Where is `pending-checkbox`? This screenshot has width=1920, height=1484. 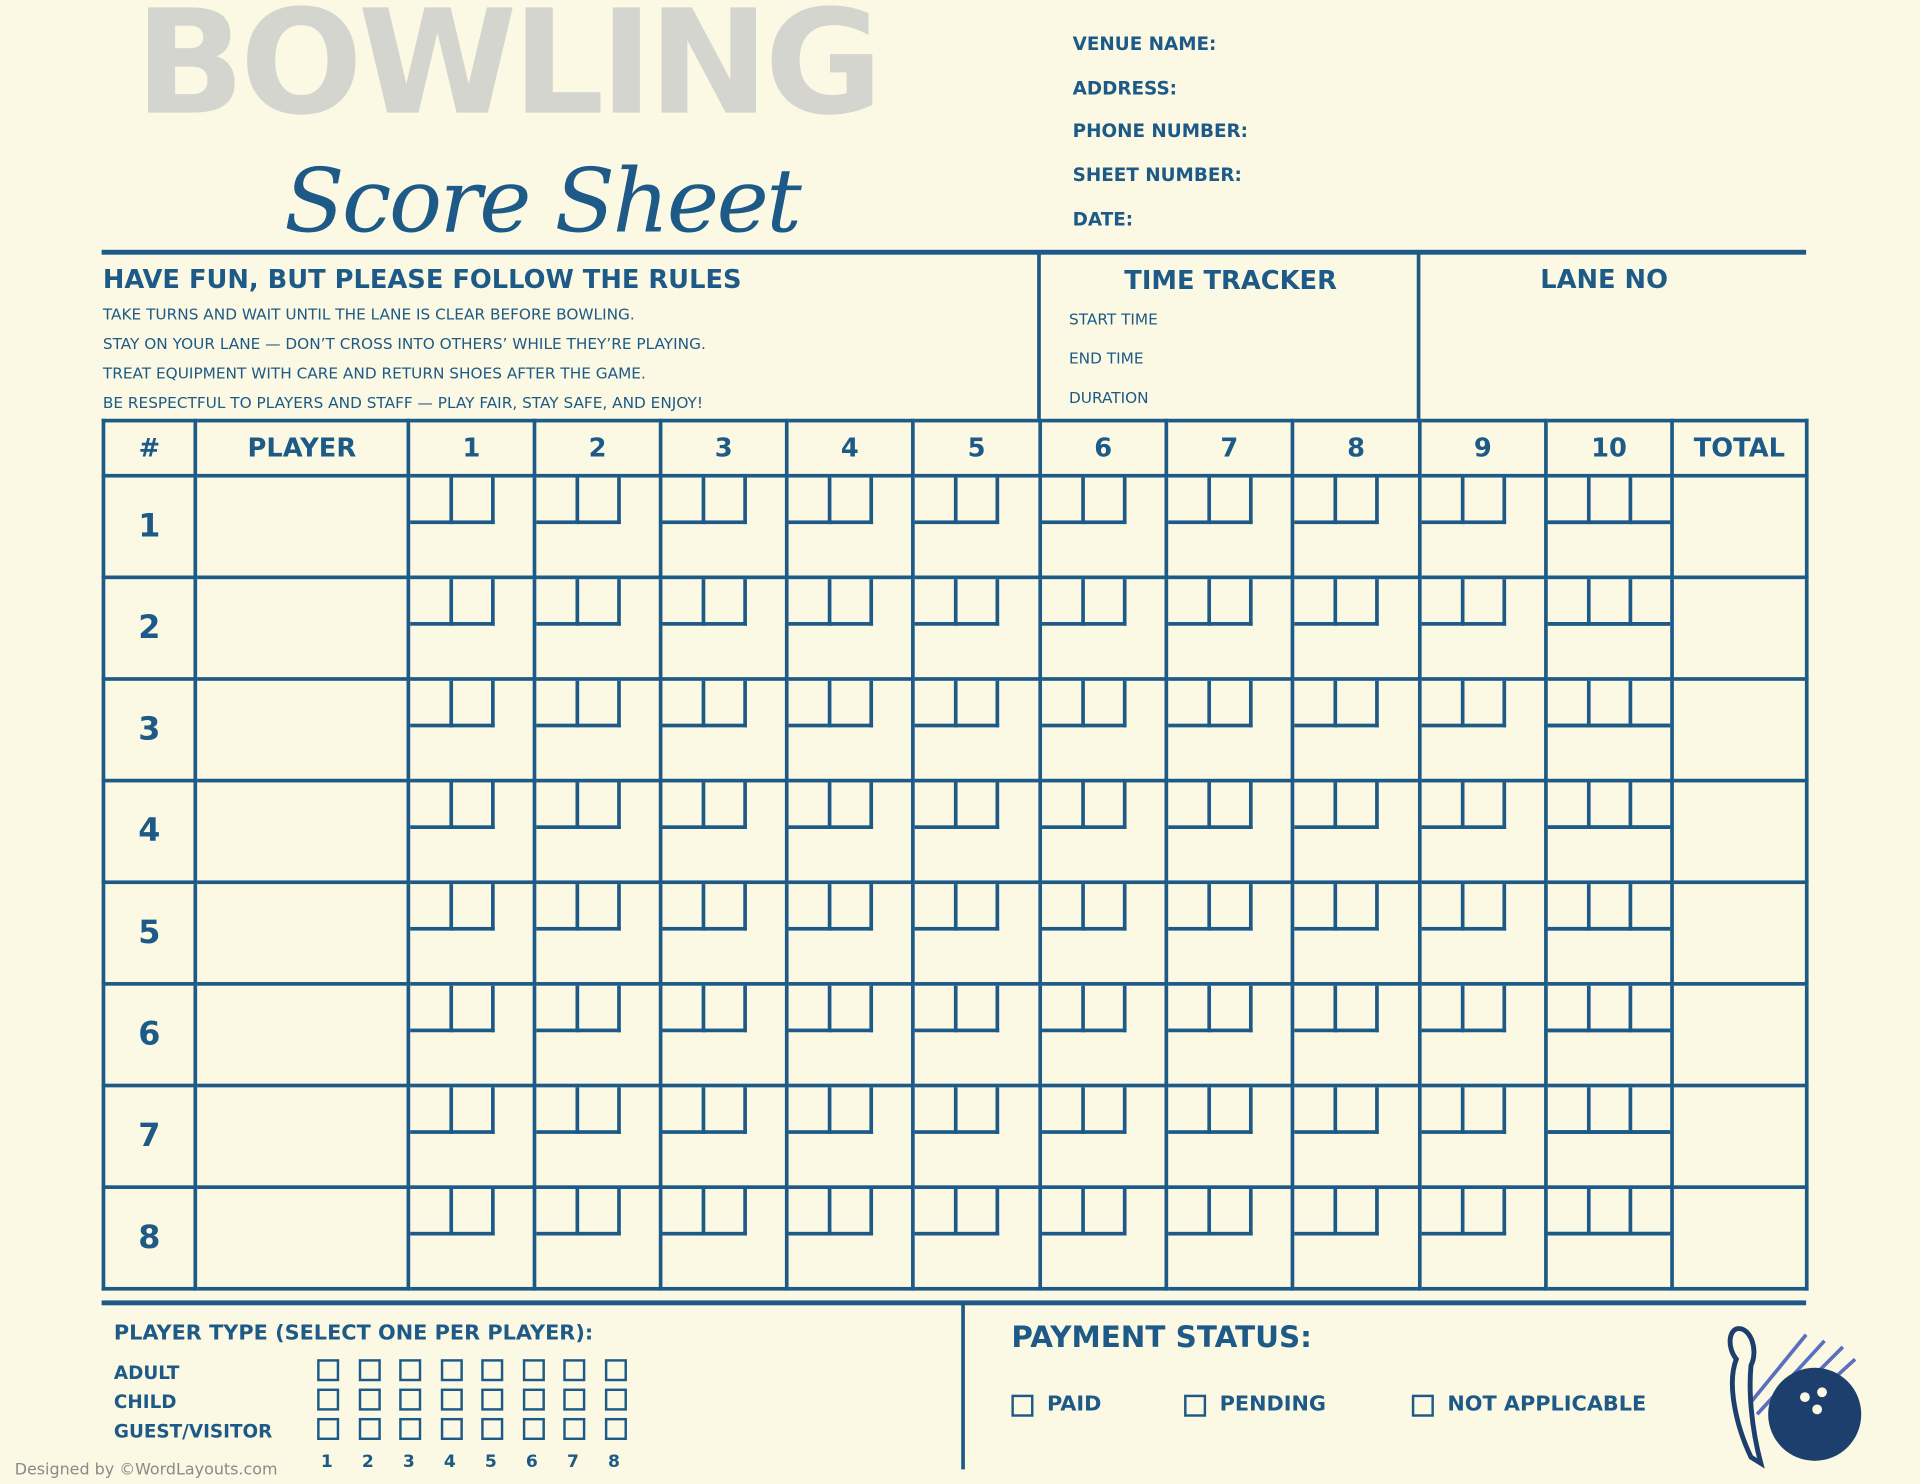
pending-checkbox is located at coordinates (1195, 1405).